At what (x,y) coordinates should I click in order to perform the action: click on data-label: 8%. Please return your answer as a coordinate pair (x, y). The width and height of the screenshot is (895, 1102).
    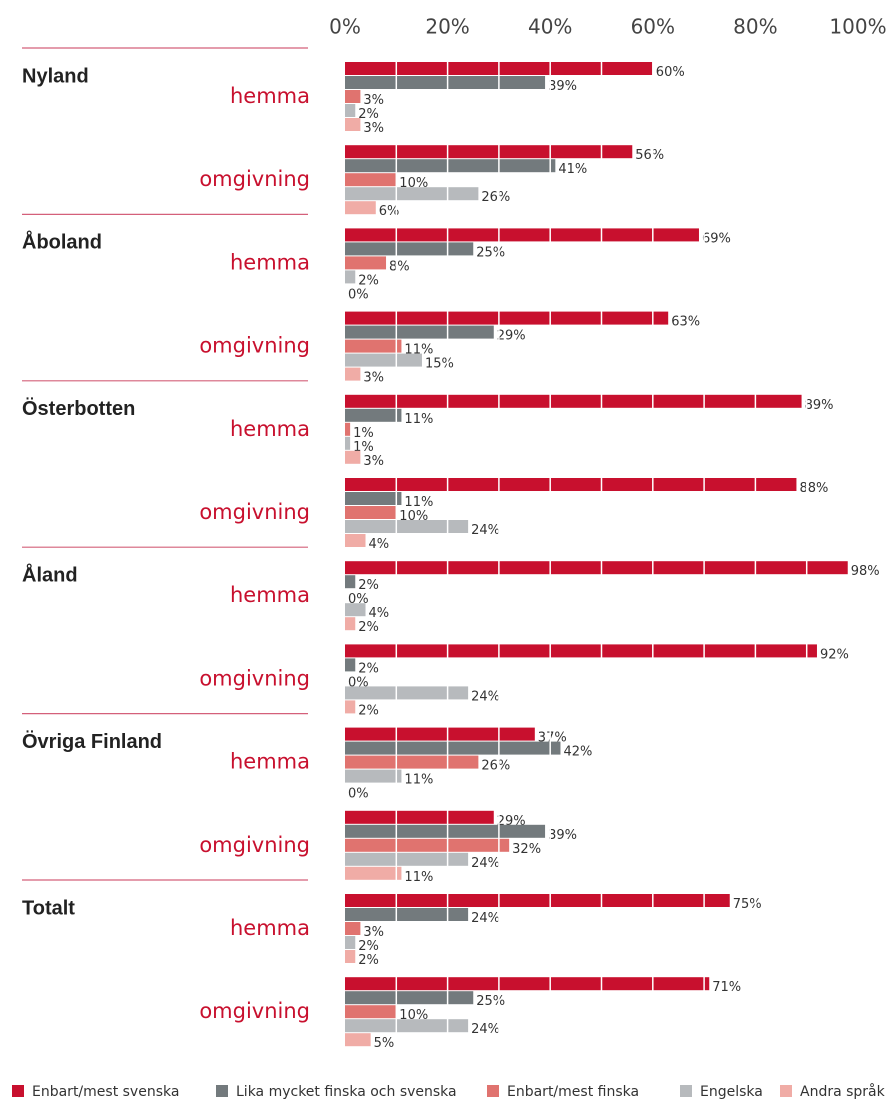
    Looking at the image, I should click on (399, 266).